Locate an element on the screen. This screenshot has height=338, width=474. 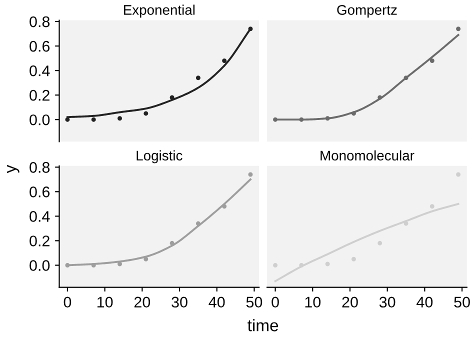
chart-title: Logistic is located at coordinates (159, 157).